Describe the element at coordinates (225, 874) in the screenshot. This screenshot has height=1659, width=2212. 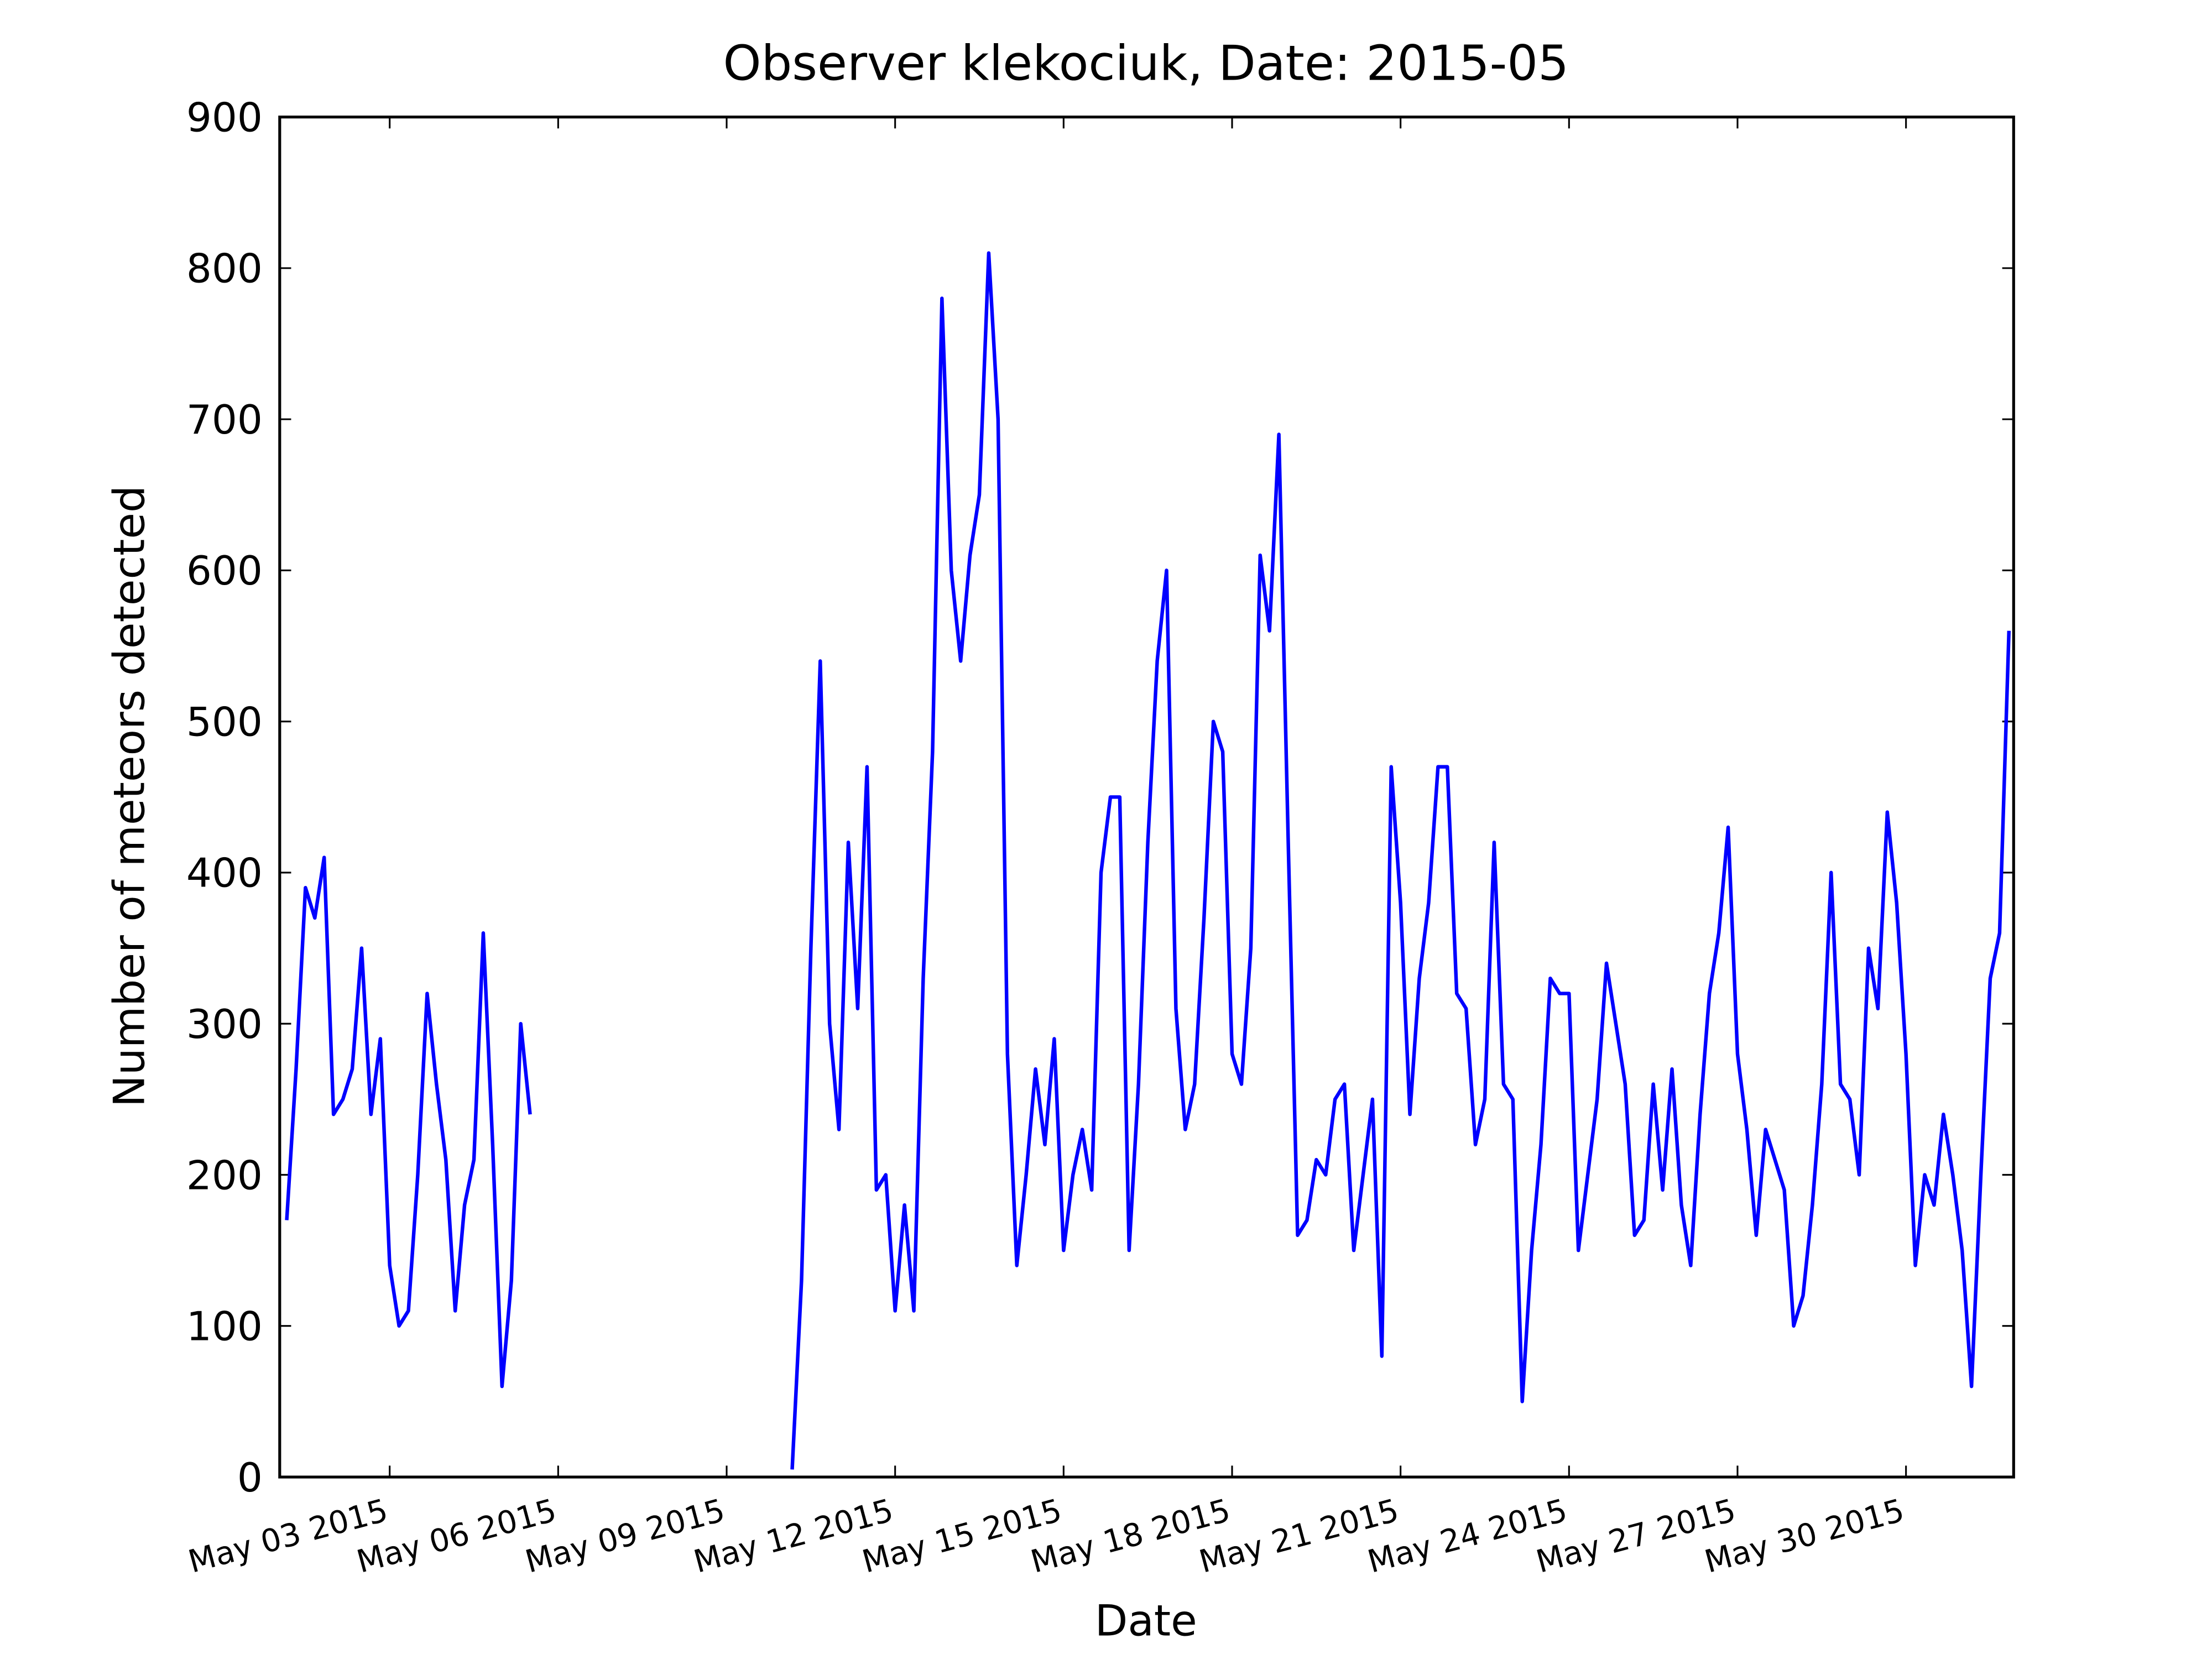
I see `y-tick-label: 400` at that location.